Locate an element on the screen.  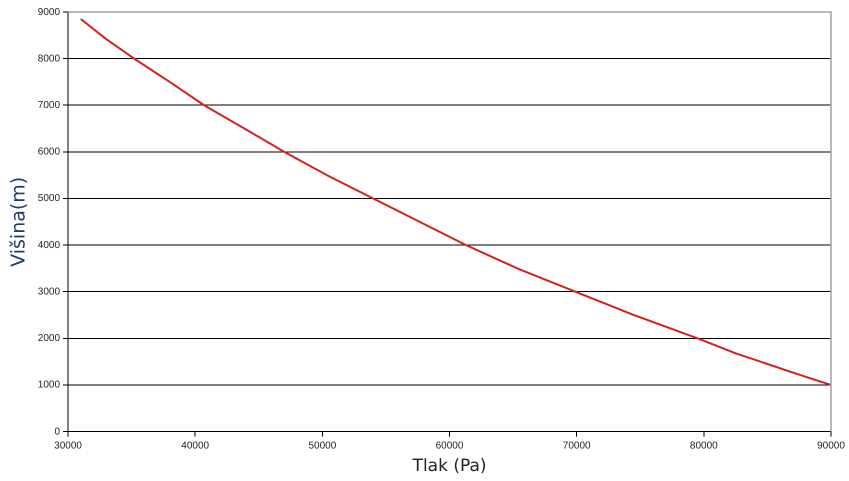
y-axis-title: Višina(m) is located at coordinates (18, 221).